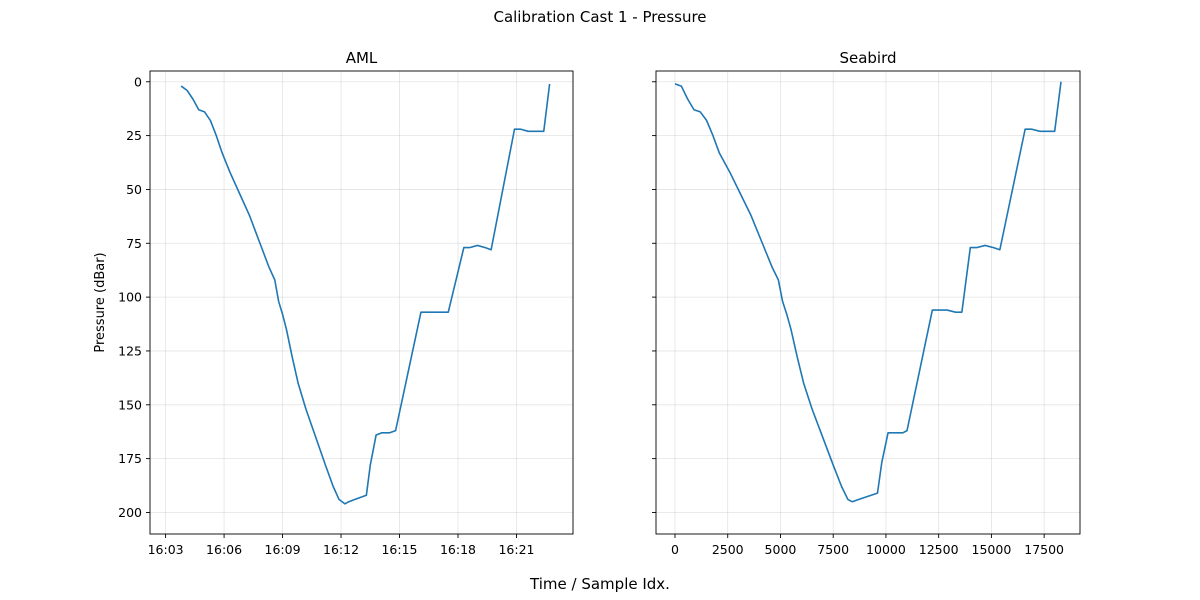 The height and width of the screenshot is (600, 1200). Describe the element at coordinates (516, 549) in the screenshot. I see `x-tick-label: 16:21` at that location.